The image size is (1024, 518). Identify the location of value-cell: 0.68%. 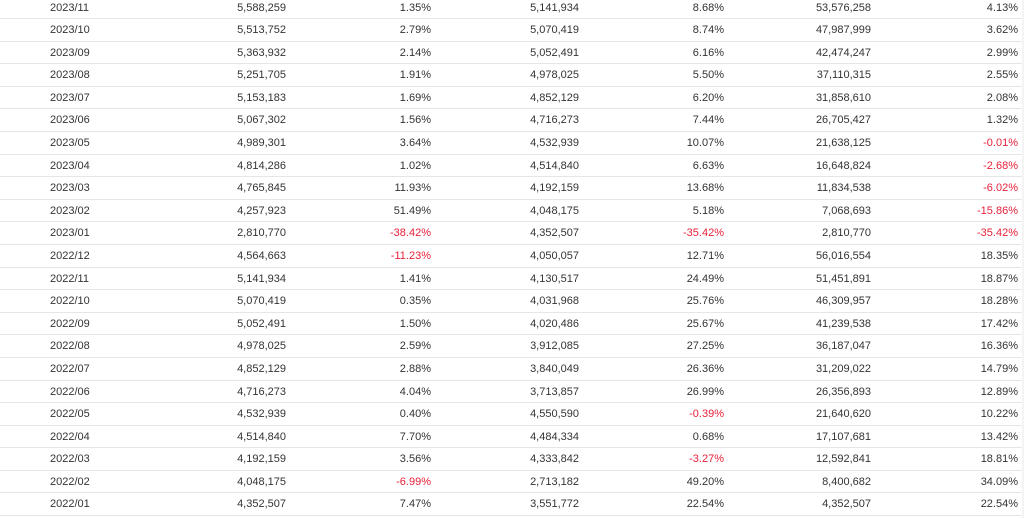
(708, 436).